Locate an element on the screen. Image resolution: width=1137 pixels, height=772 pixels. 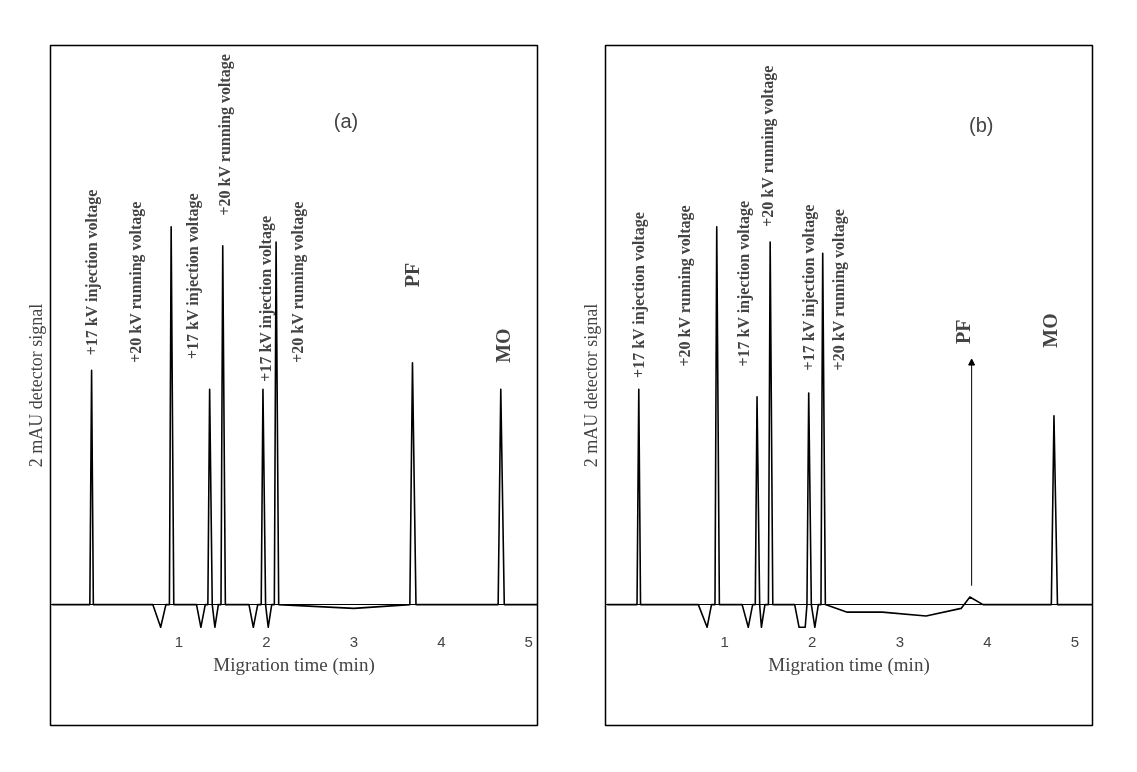
text: (b) is located at coordinates (981, 124).